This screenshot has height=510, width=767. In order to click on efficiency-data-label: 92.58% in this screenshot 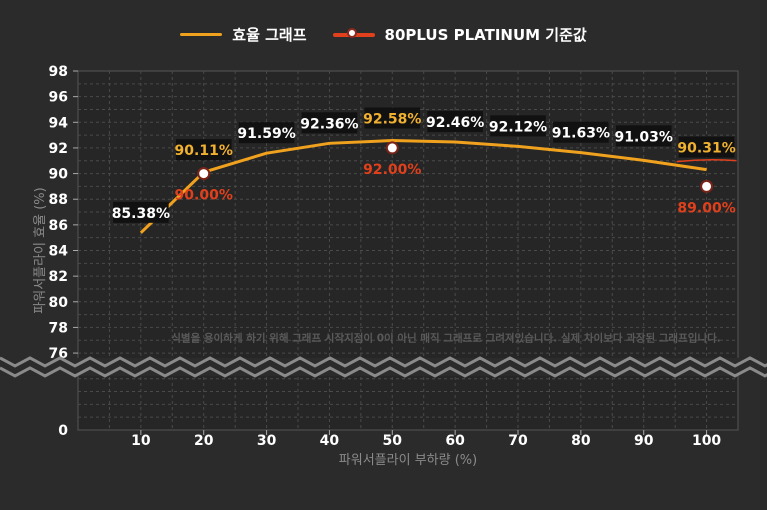, I will do `click(392, 119)`.